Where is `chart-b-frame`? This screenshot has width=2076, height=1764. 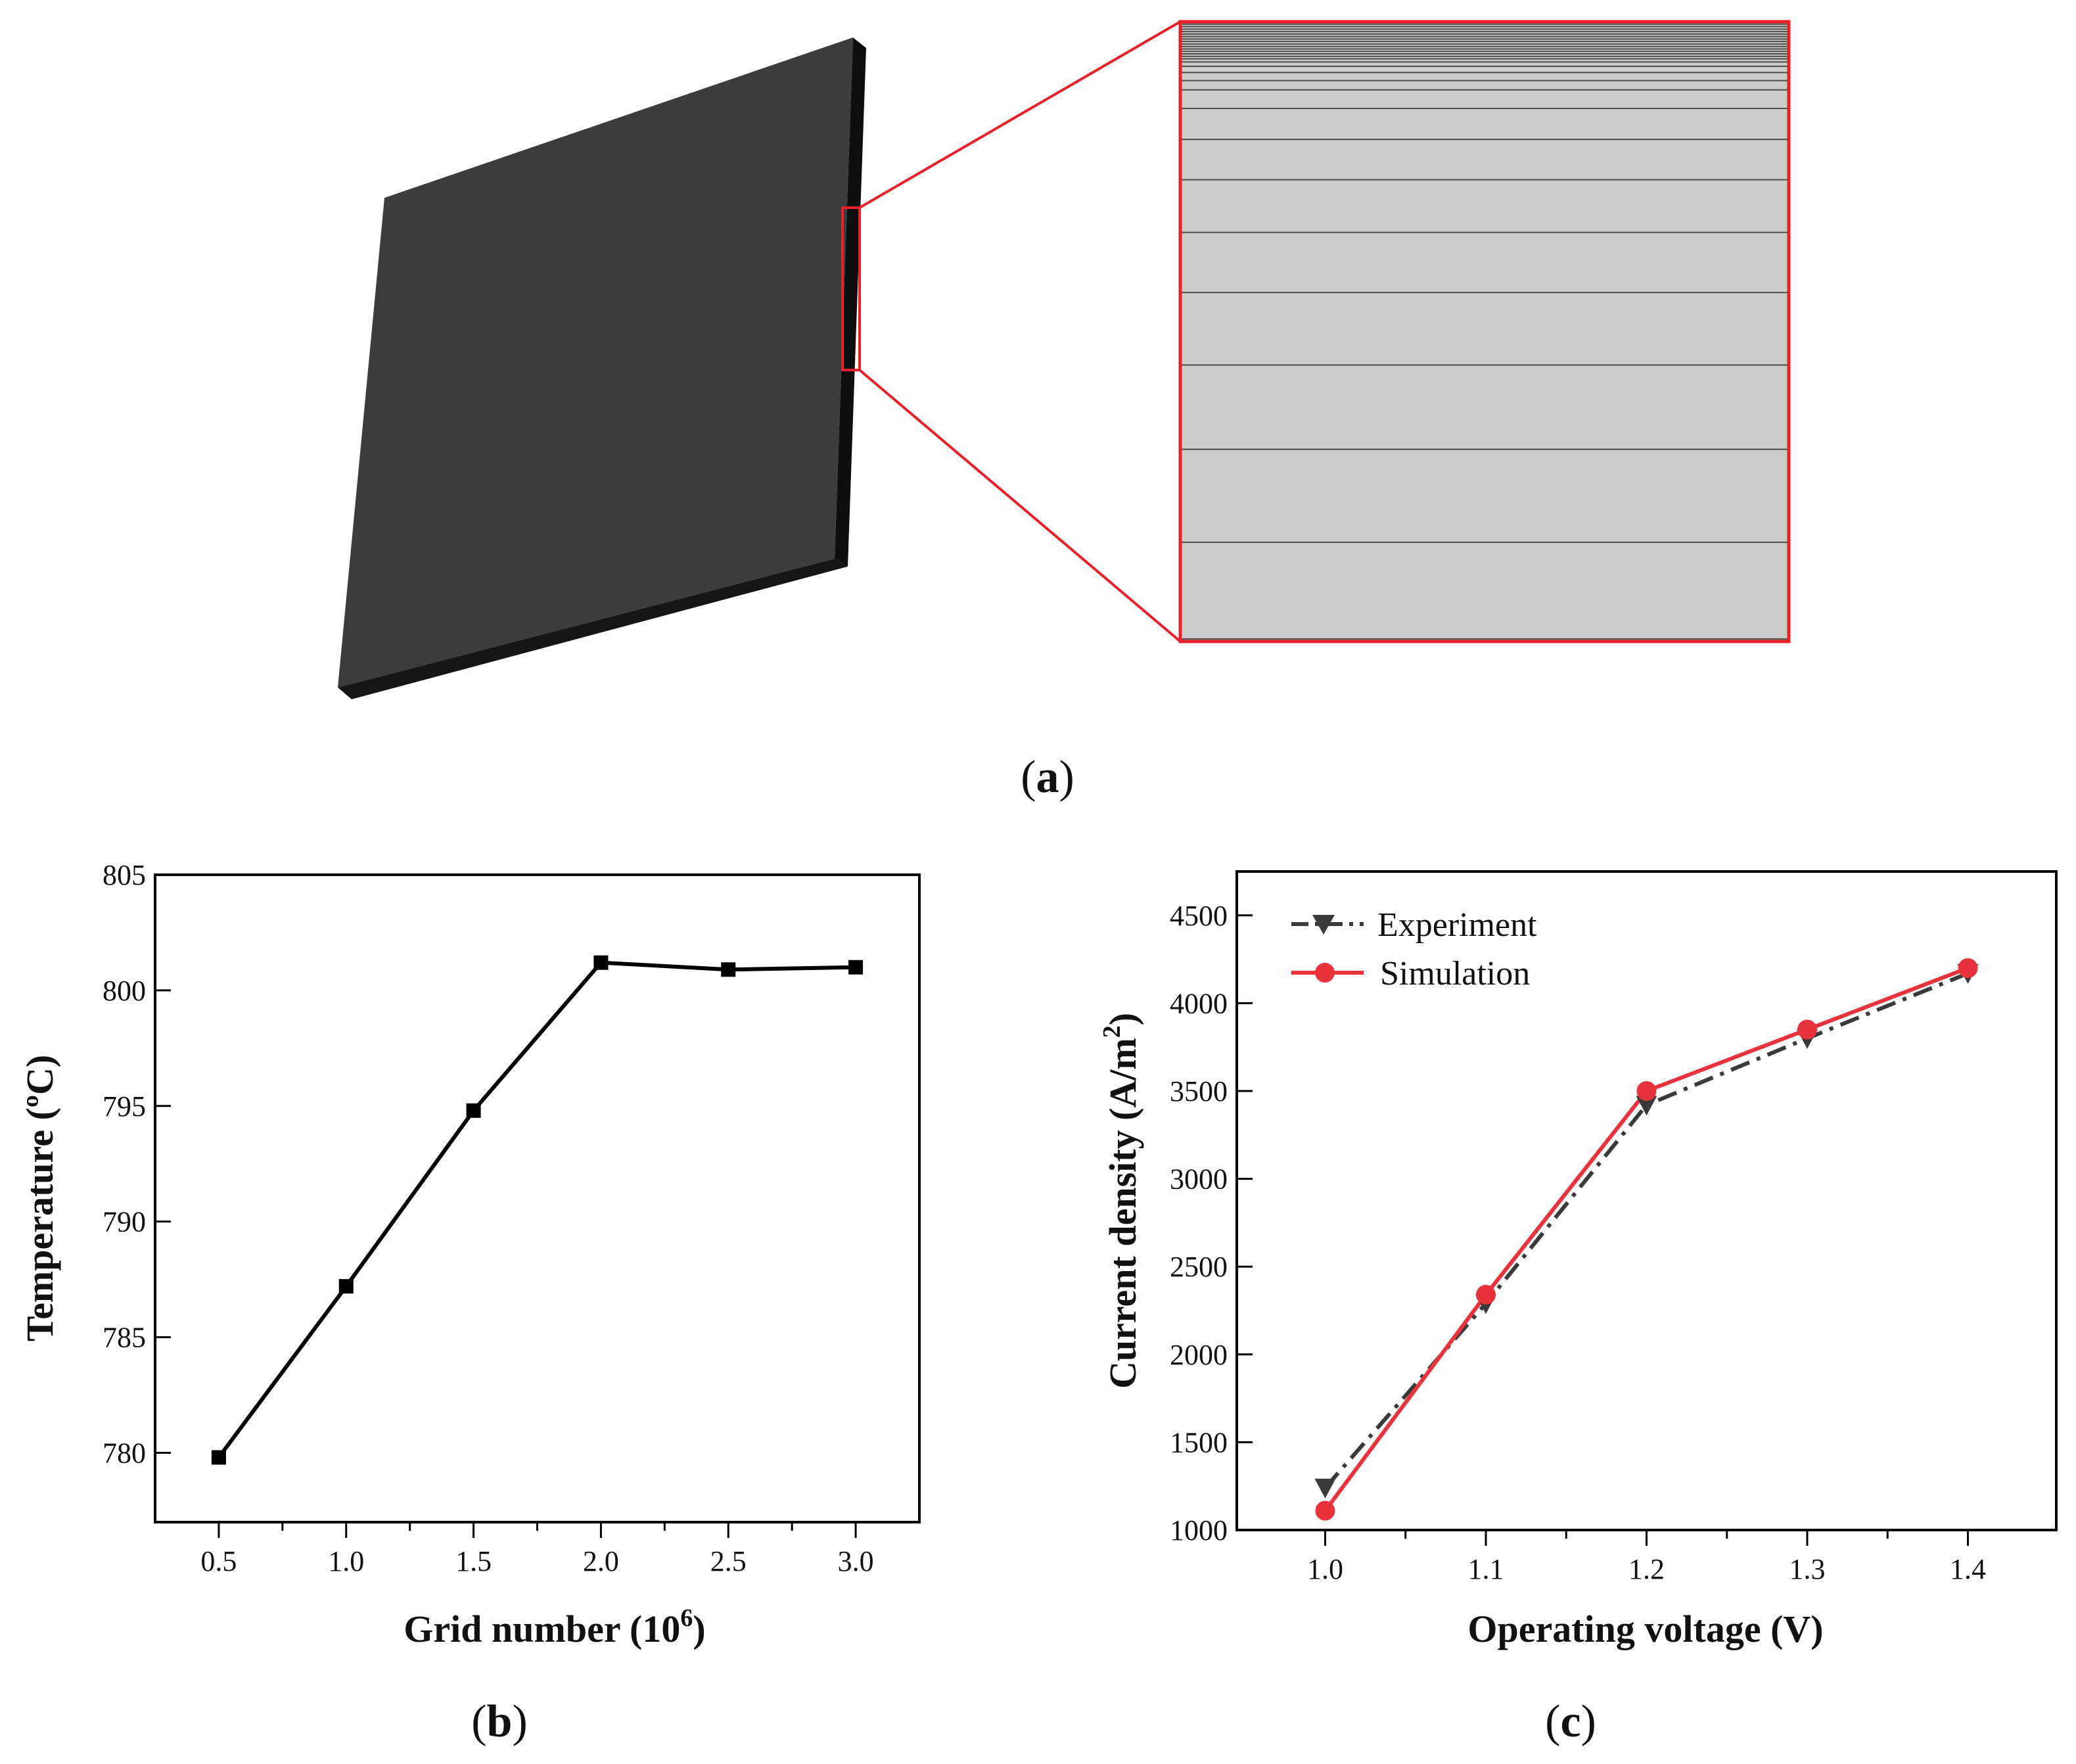
chart-b-frame is located at coordinates (537, 1198).